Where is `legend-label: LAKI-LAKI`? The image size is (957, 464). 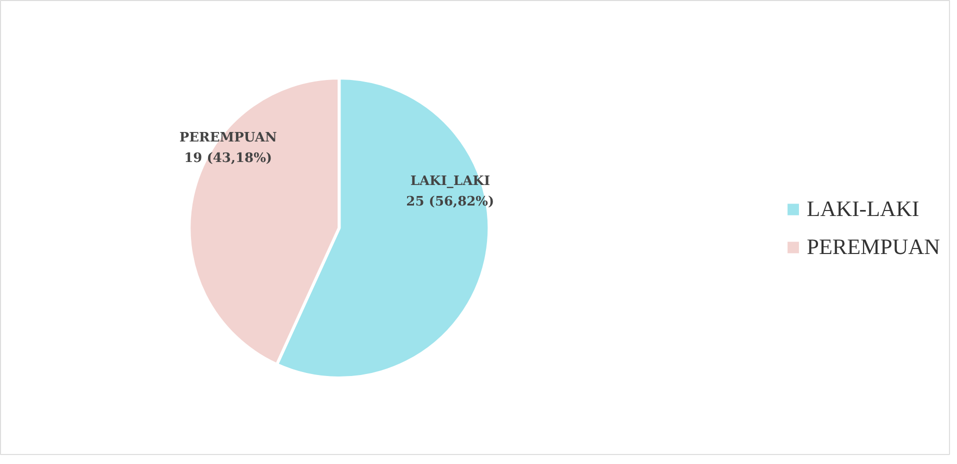
legend-label: LAKI-LAKI is located at coordinates (863, 209).